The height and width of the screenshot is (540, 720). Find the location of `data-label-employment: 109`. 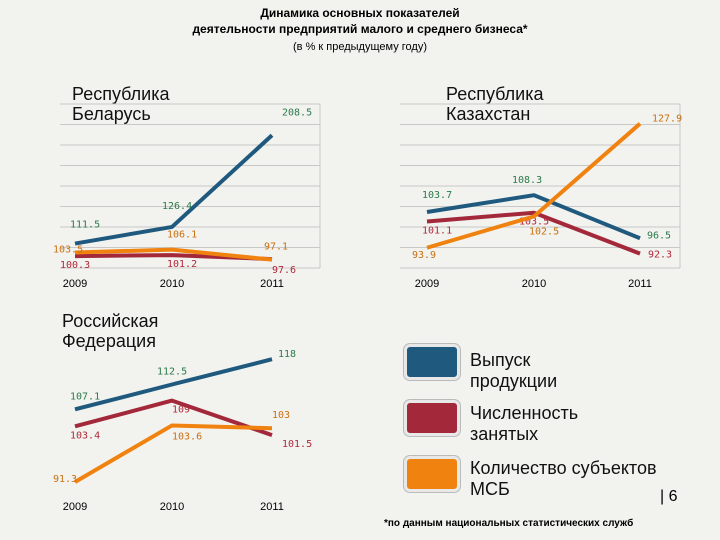

data-label-employment: 109 is located at coordinates (181, 410).